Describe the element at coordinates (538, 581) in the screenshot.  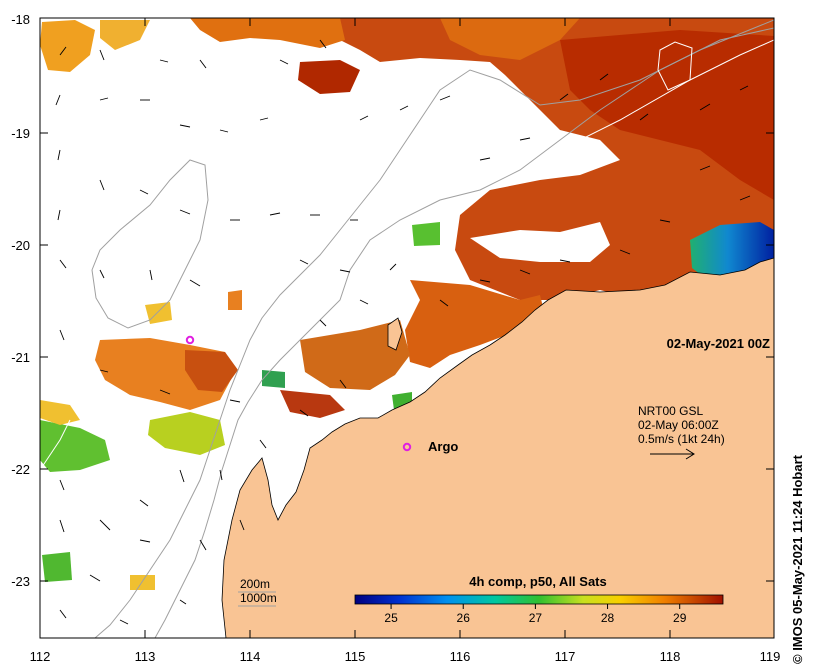
I see `colorbar-title: 4h comp, p50, All Sats` at that location.